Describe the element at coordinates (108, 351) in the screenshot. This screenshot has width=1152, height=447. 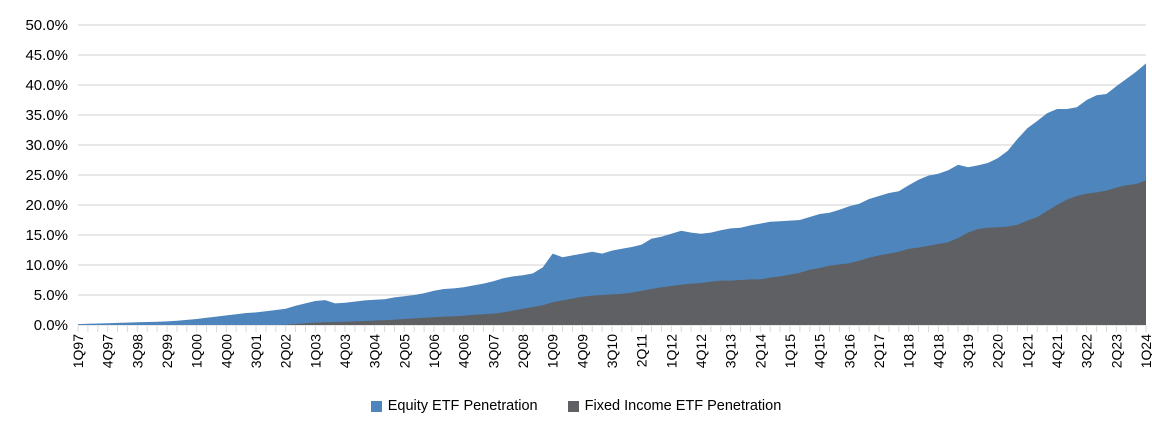
I see `x-tick-label: 4Q97` at that location.